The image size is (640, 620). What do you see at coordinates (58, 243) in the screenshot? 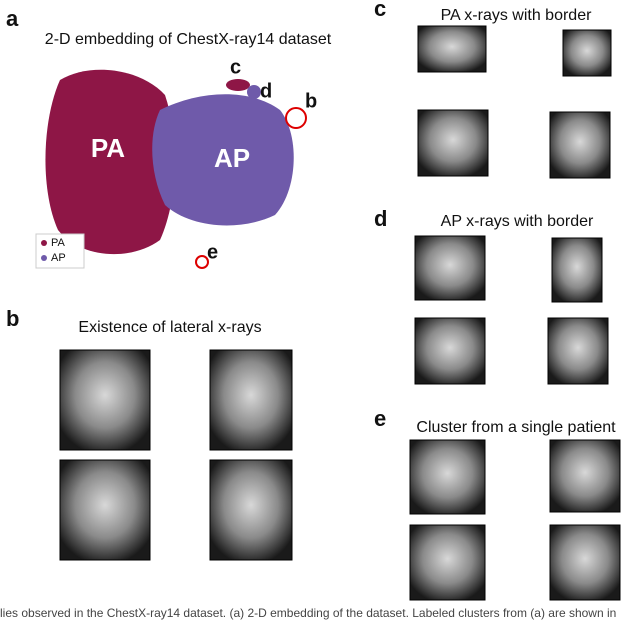
I see `legend-label: PA` at bounding box center [58, 243].